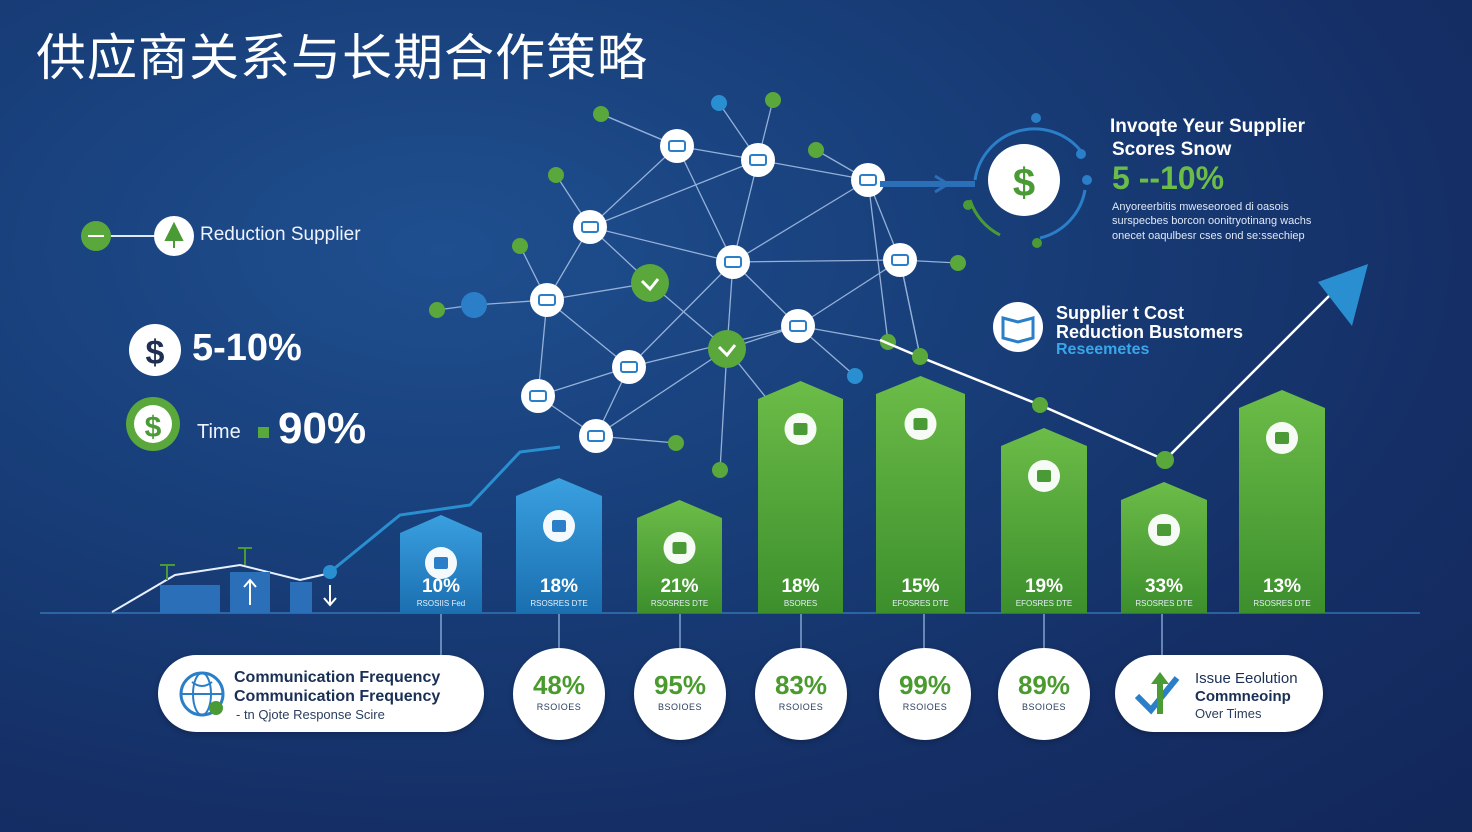  Describe the element at coordinates (679, 556) in the screenshot. I see `bar-3: 21% RSOSRES DTE` at that location.